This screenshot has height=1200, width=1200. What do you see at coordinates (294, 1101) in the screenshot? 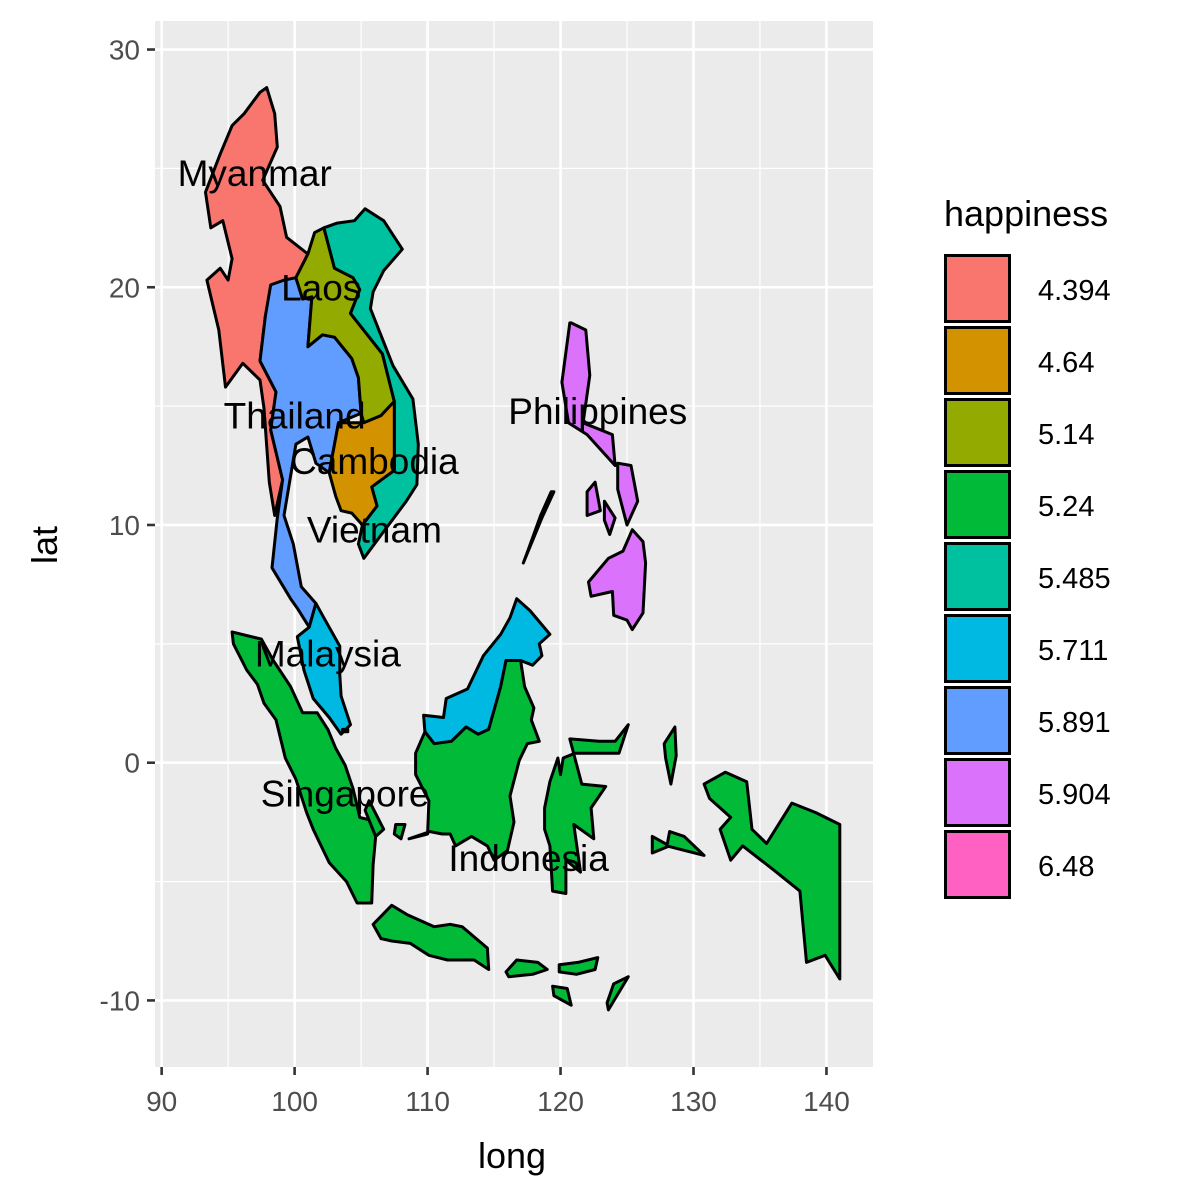
I see `x-tick-label: 100` at bounding box center [294, 1101].